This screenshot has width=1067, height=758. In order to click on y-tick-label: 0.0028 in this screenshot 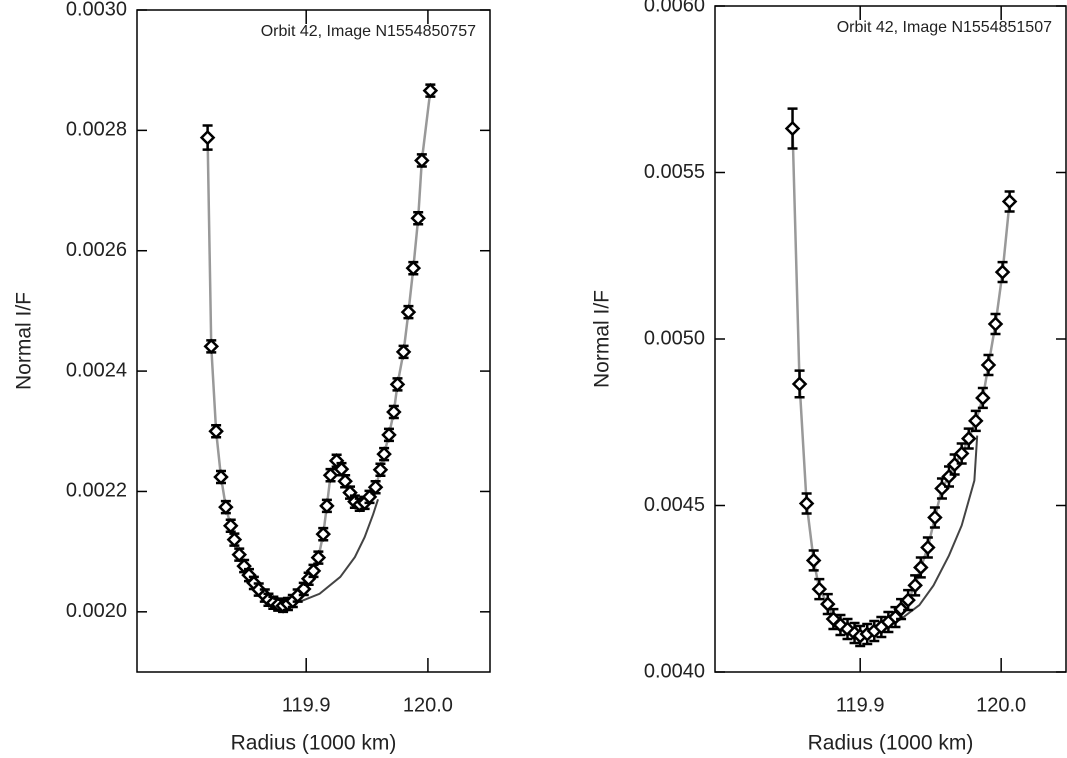, I will do `click(96, 130)`.